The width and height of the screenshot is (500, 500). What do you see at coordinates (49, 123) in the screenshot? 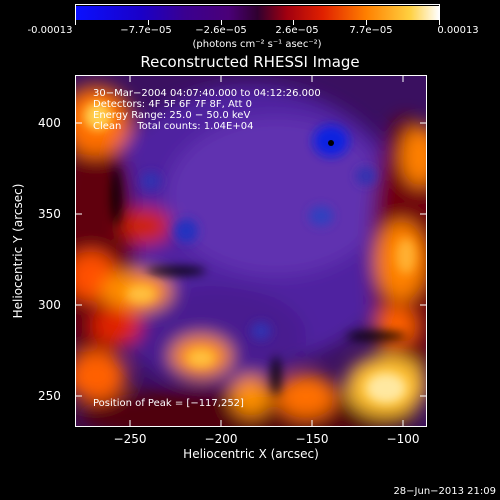
I see `y-tick-label: 400` at bounding box center [49, 123].